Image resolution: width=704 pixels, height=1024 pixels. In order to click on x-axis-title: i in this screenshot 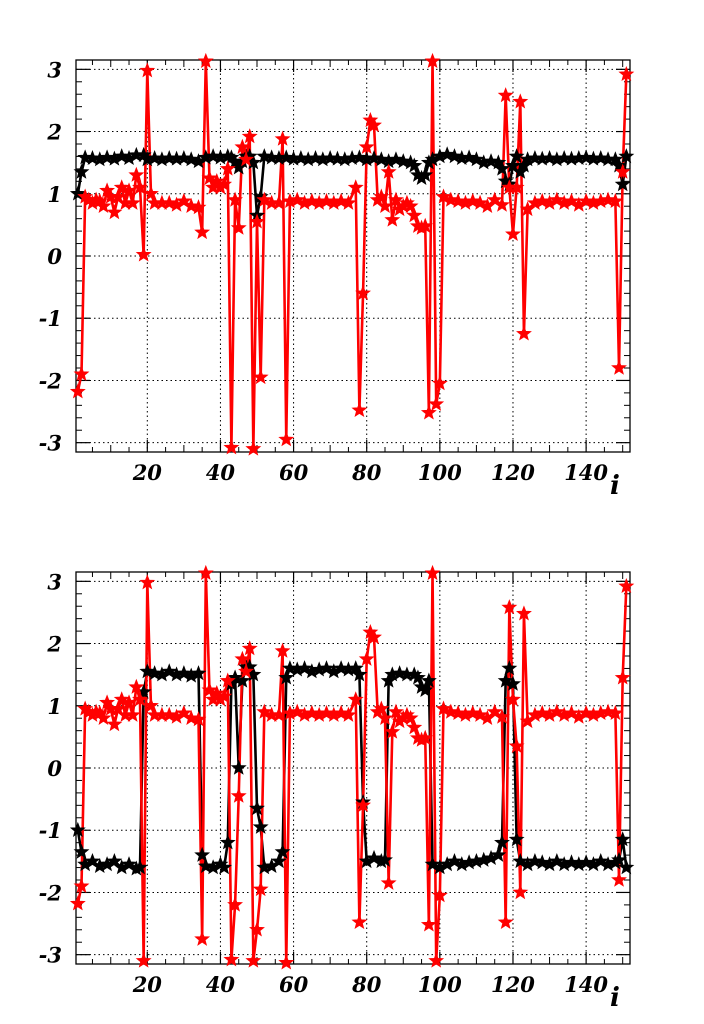, I will do `click(615, 486)`.